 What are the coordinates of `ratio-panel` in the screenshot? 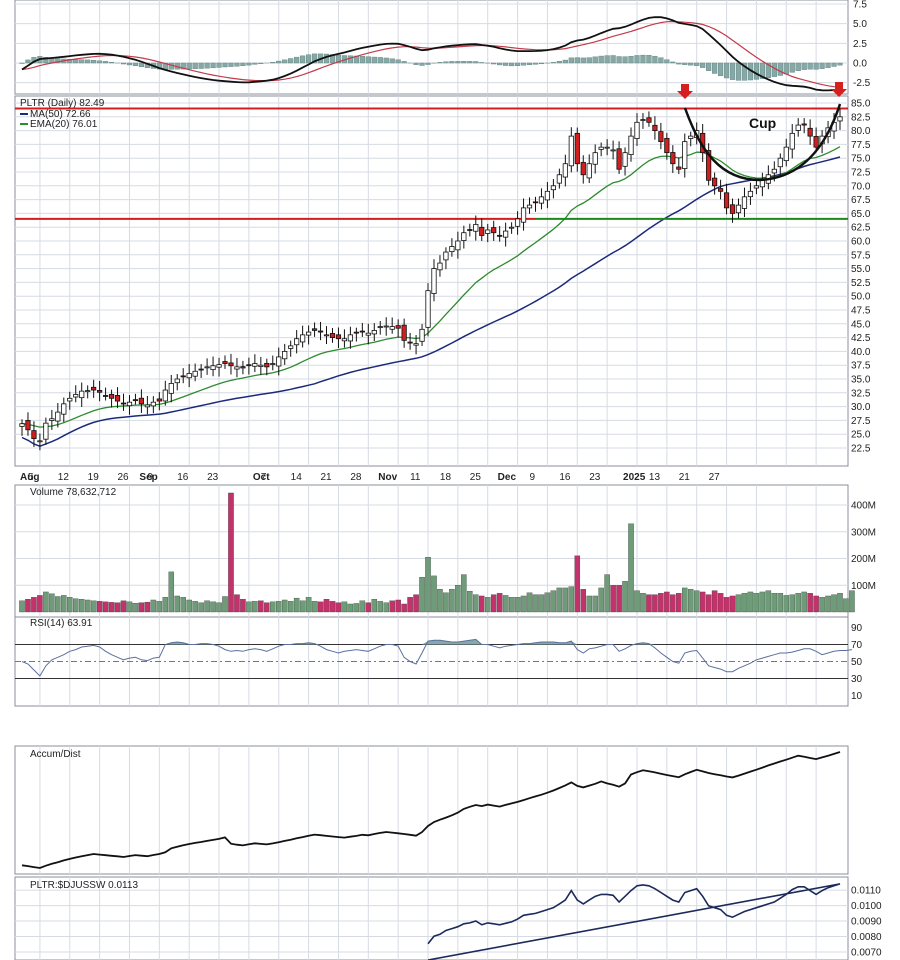 It's located at (634, 921).